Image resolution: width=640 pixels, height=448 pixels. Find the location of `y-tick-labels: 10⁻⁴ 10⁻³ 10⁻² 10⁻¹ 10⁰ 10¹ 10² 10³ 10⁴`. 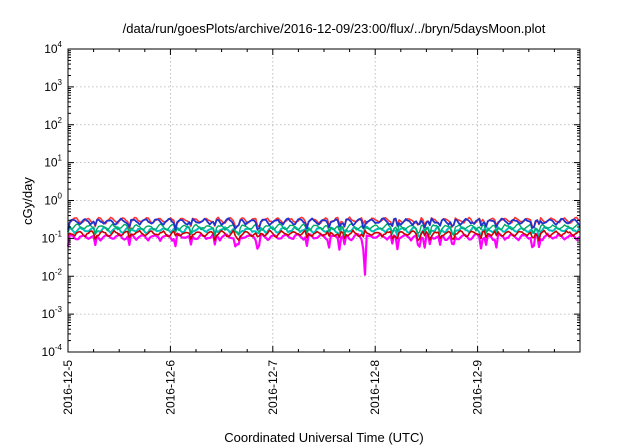

y-tick-labels: 10⁻⁴ 10⁻³ 10⁻² 10⁻¹ 10⁰ 10¹ 10² 10³ 10⁴ is located at coordinates (52, 199).